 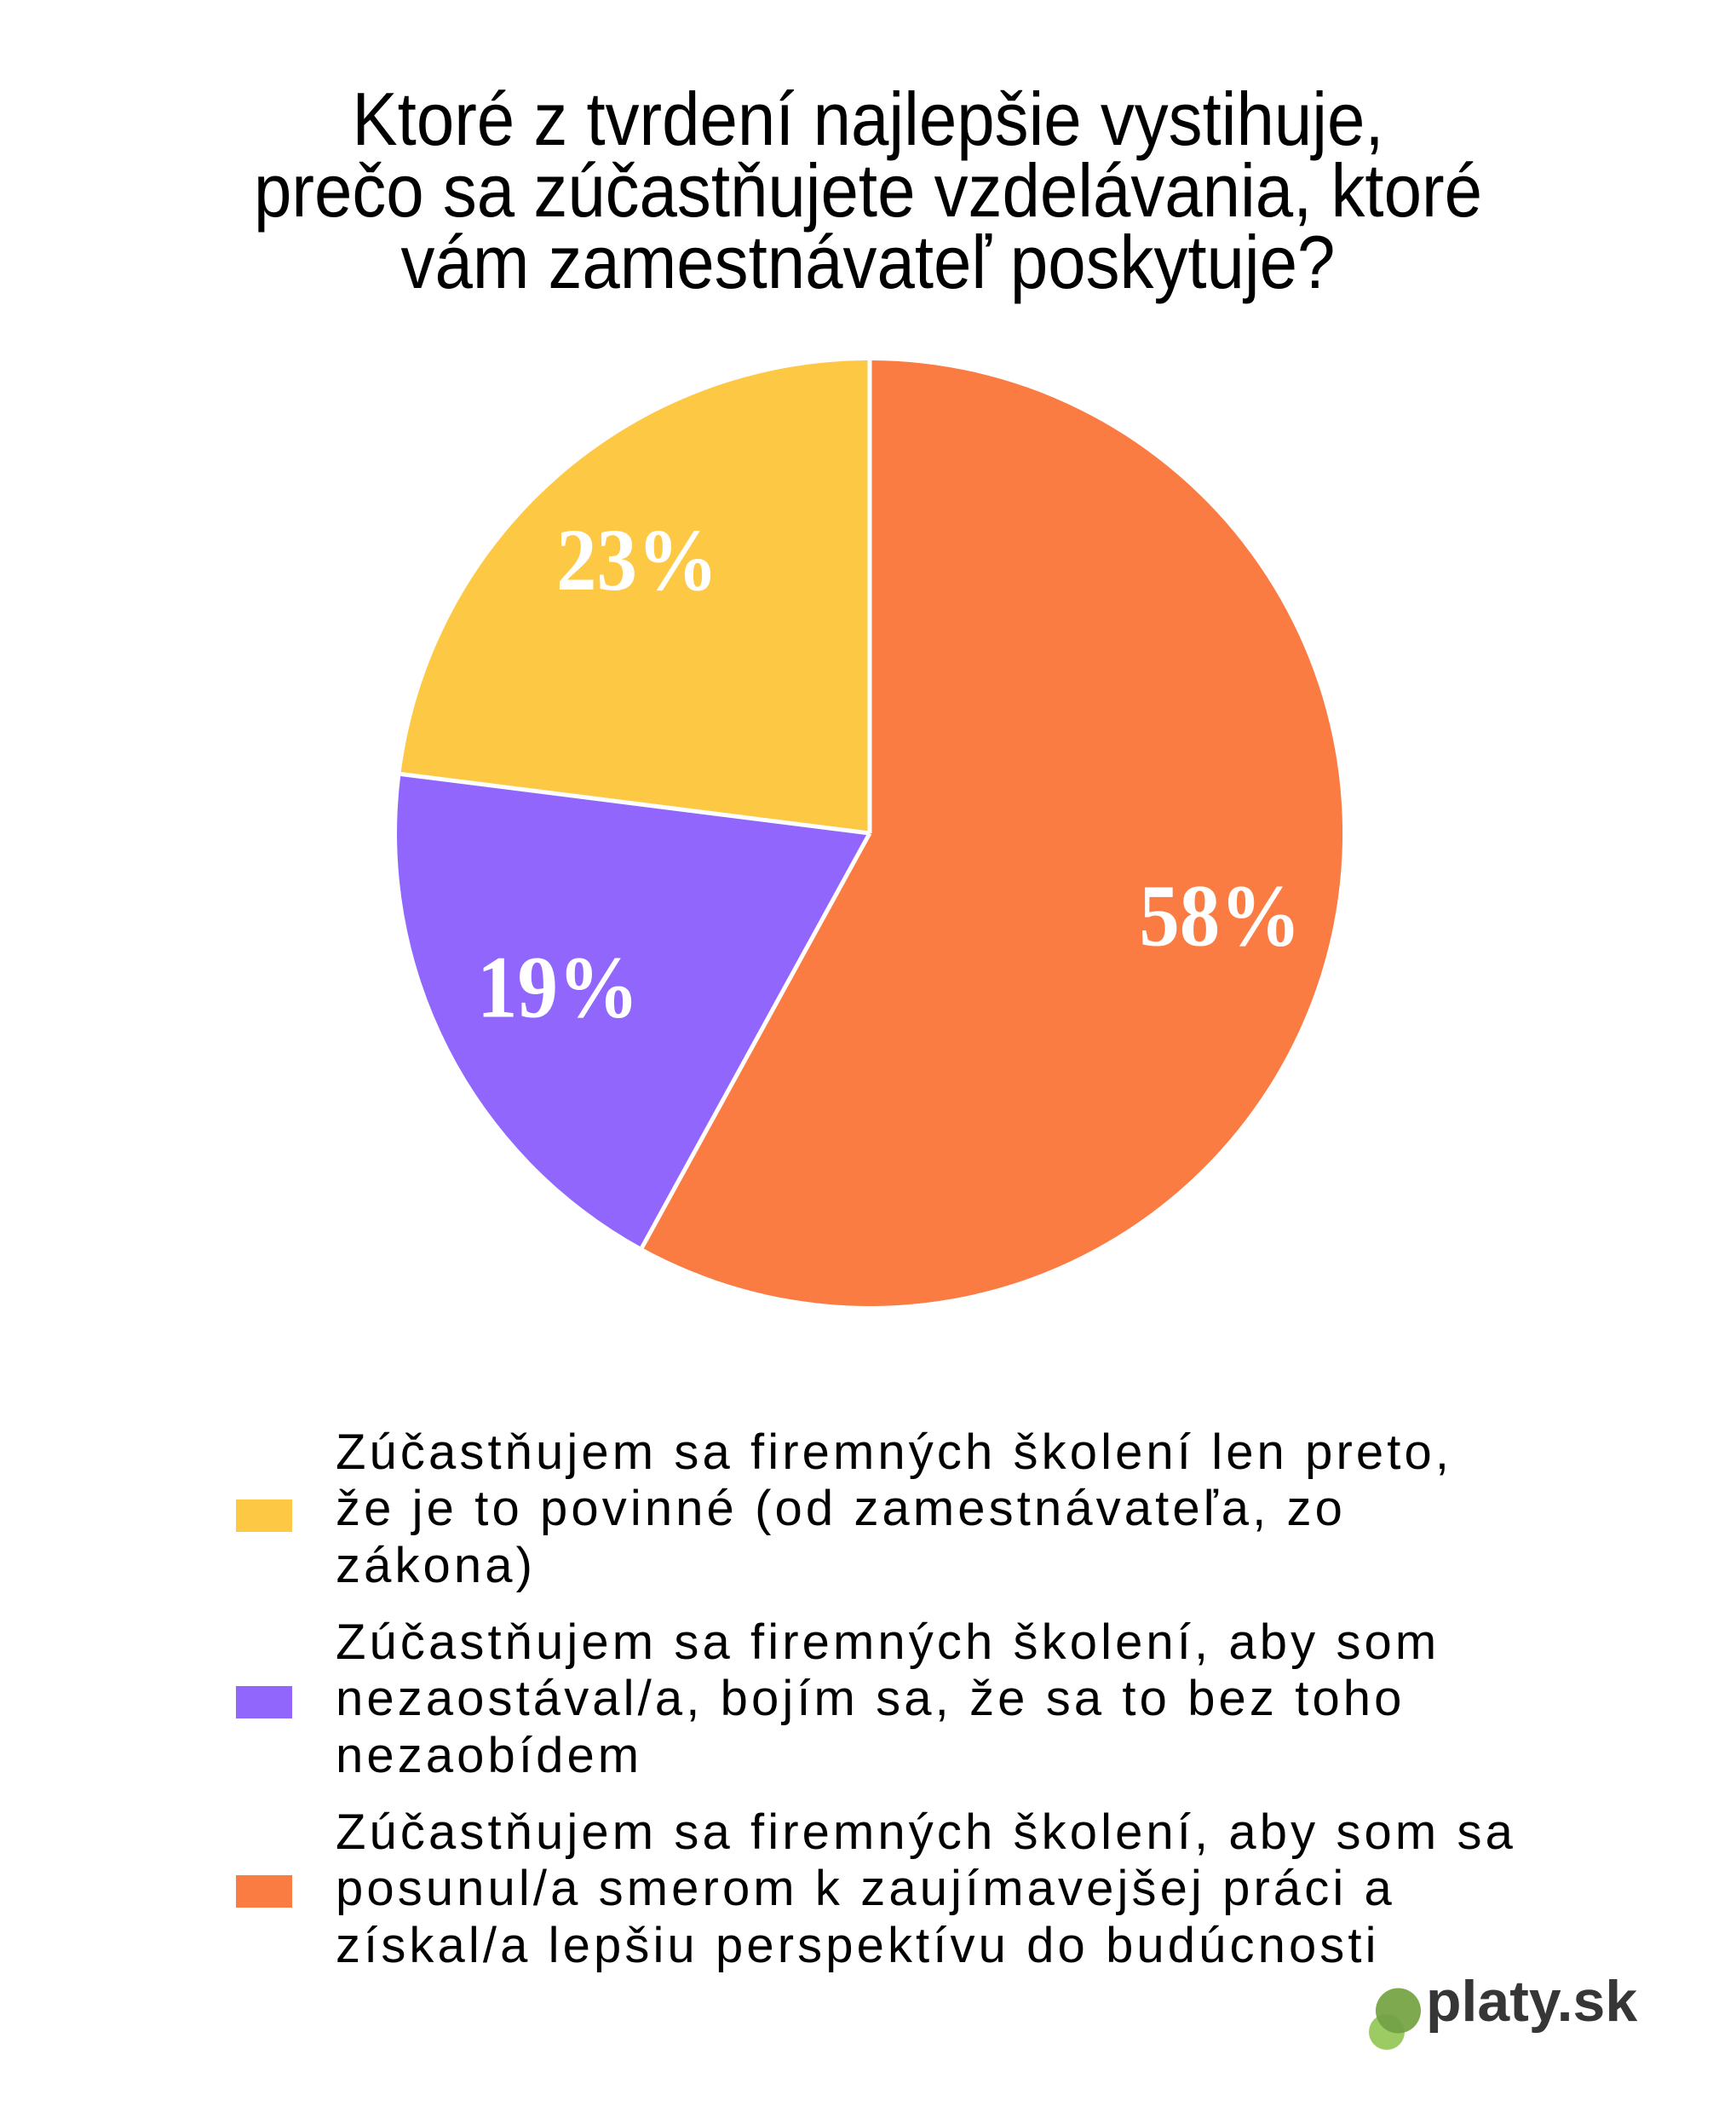 I want to click on svg-text: 23%, so click(x=637, y=560).